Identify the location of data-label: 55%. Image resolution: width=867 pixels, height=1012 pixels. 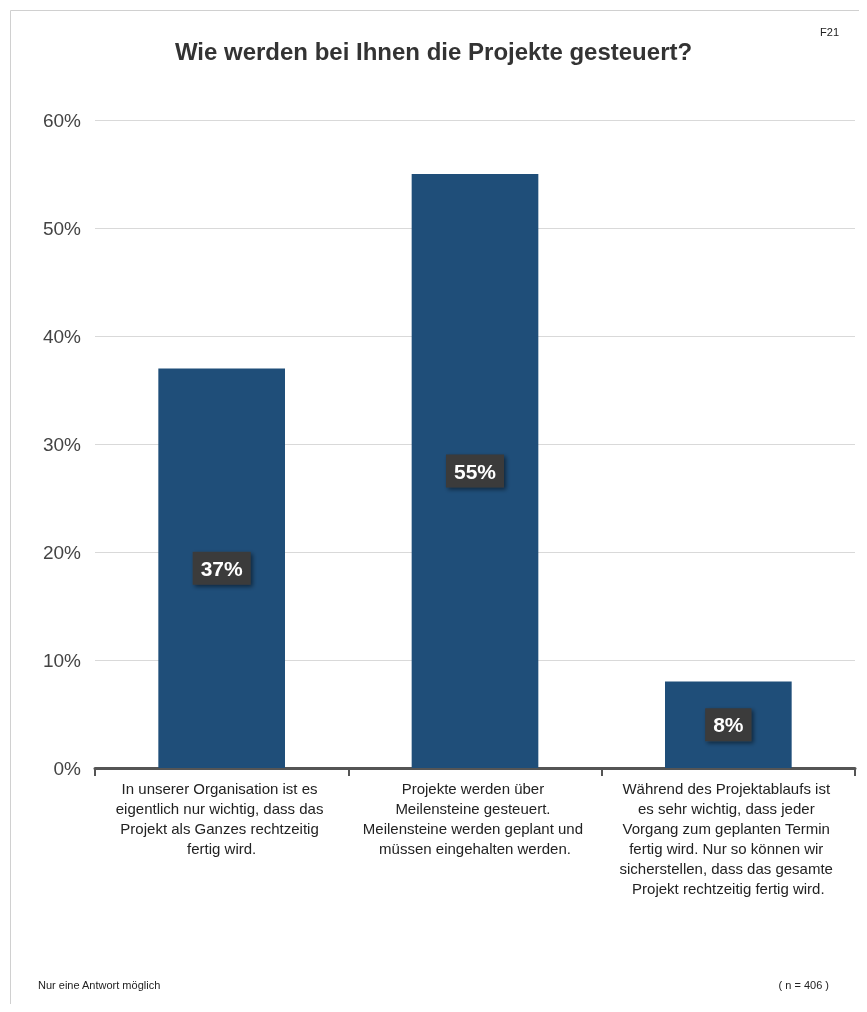
(475, 471).